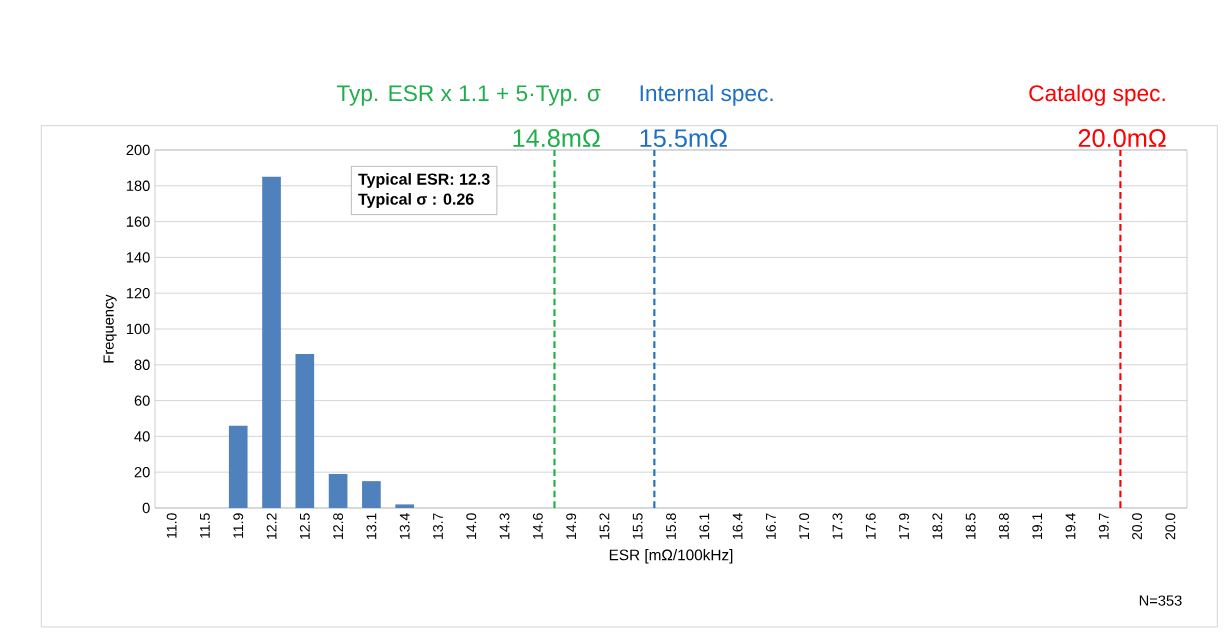 Image resolution: width=1229 pixels, height=635 pixels. Describe the element at coordinates (904, 526) in the screenshot. I see `x-tick-label: 17.9` at that location.